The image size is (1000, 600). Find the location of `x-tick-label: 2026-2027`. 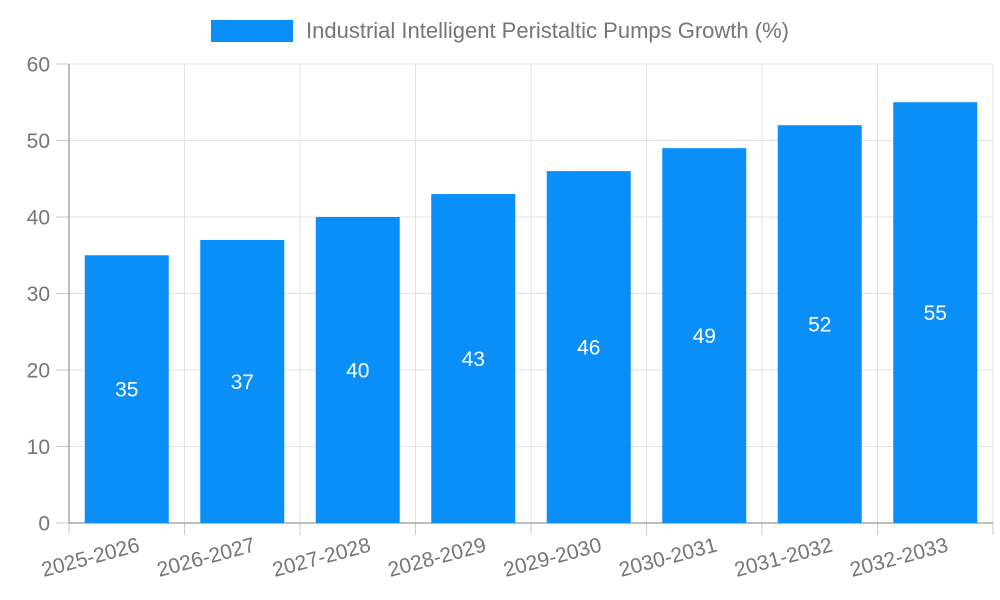

x-tick-label: 2026-2027 is located at coordinates (206, 558).